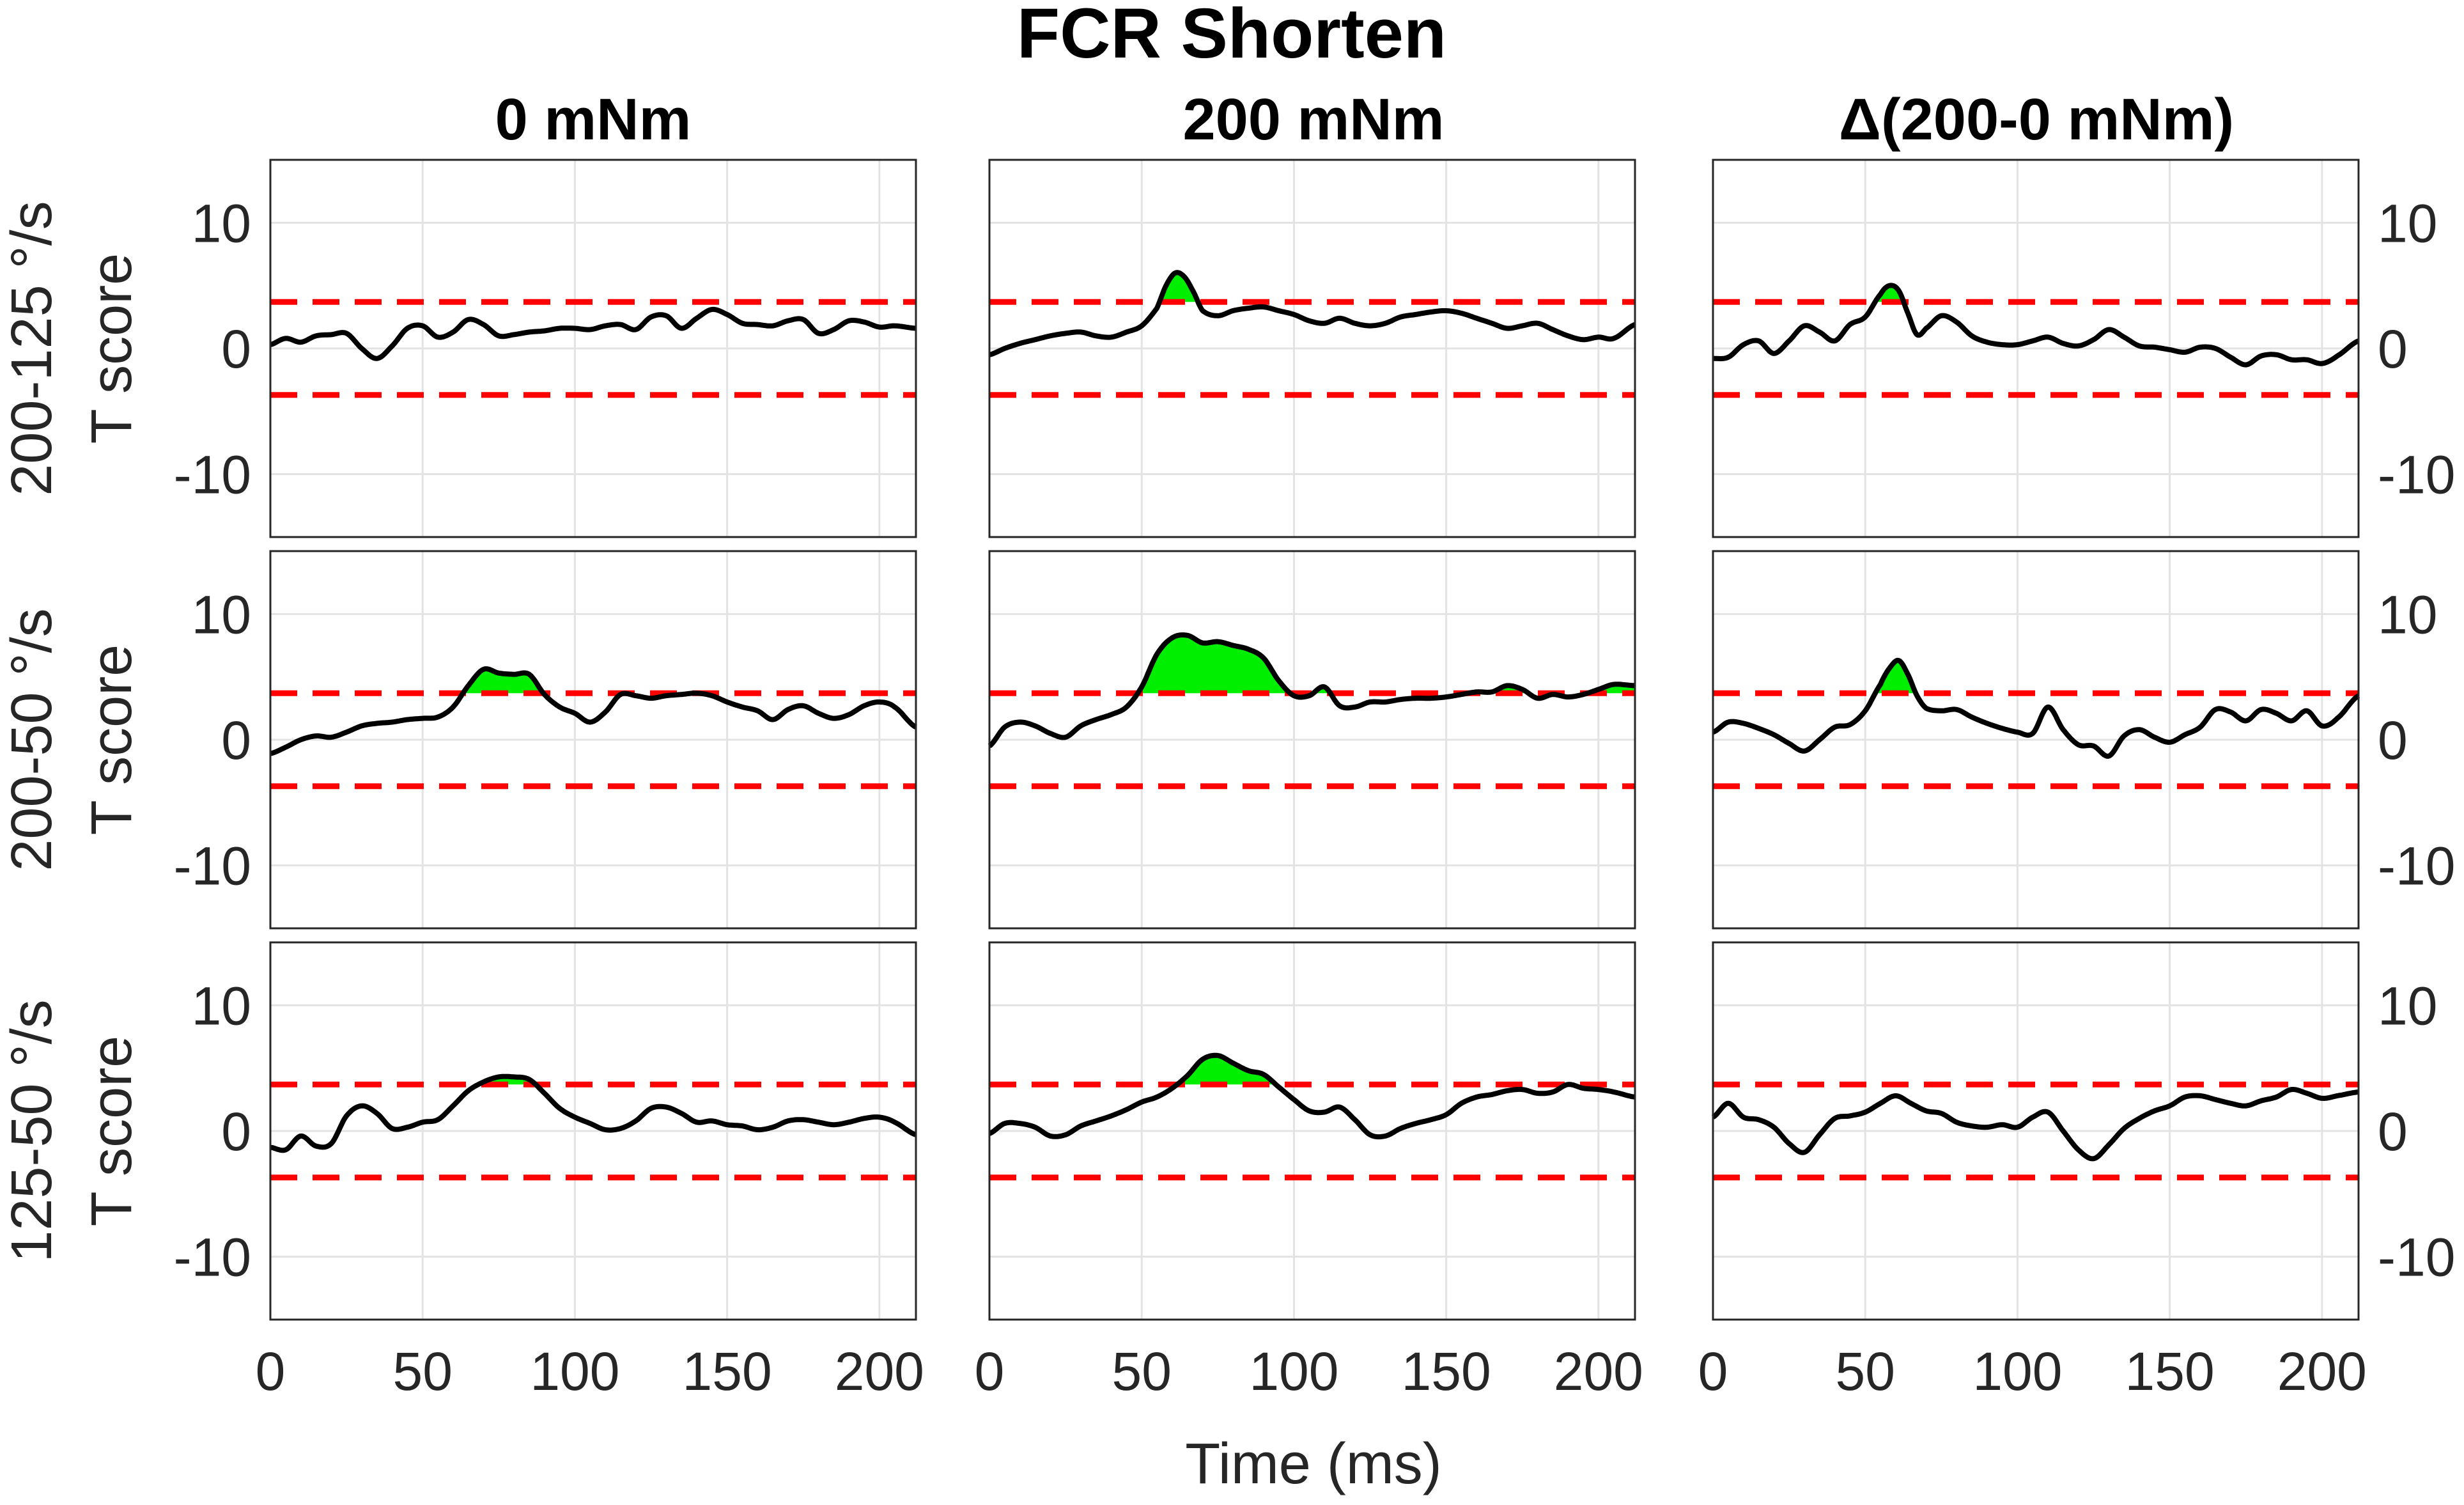  I want to click on row-label: 200-50 °/s, so click(32, 739).